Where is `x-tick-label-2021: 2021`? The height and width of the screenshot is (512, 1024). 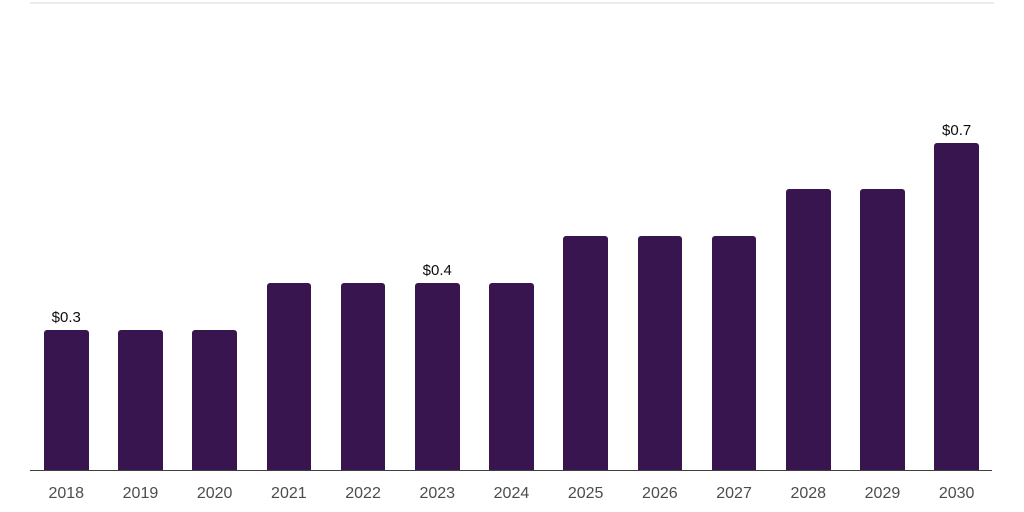 x-tick-label-2021: 2021 is located at coordinates (289, 493).